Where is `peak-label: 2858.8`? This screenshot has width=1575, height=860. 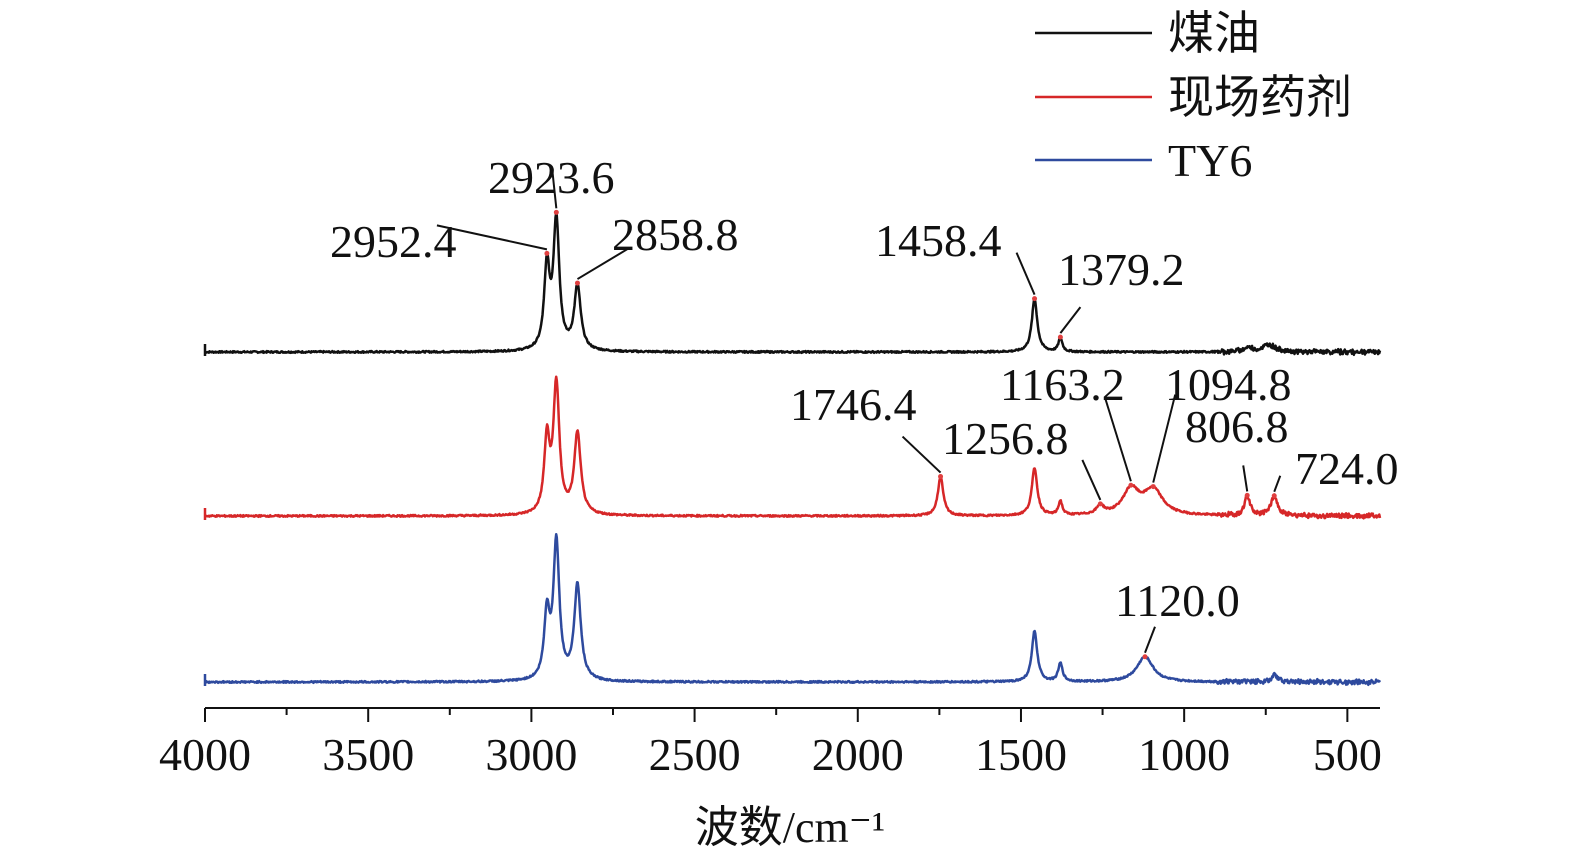 peak-label: 2858.8 is located at coordinates (675, 234).